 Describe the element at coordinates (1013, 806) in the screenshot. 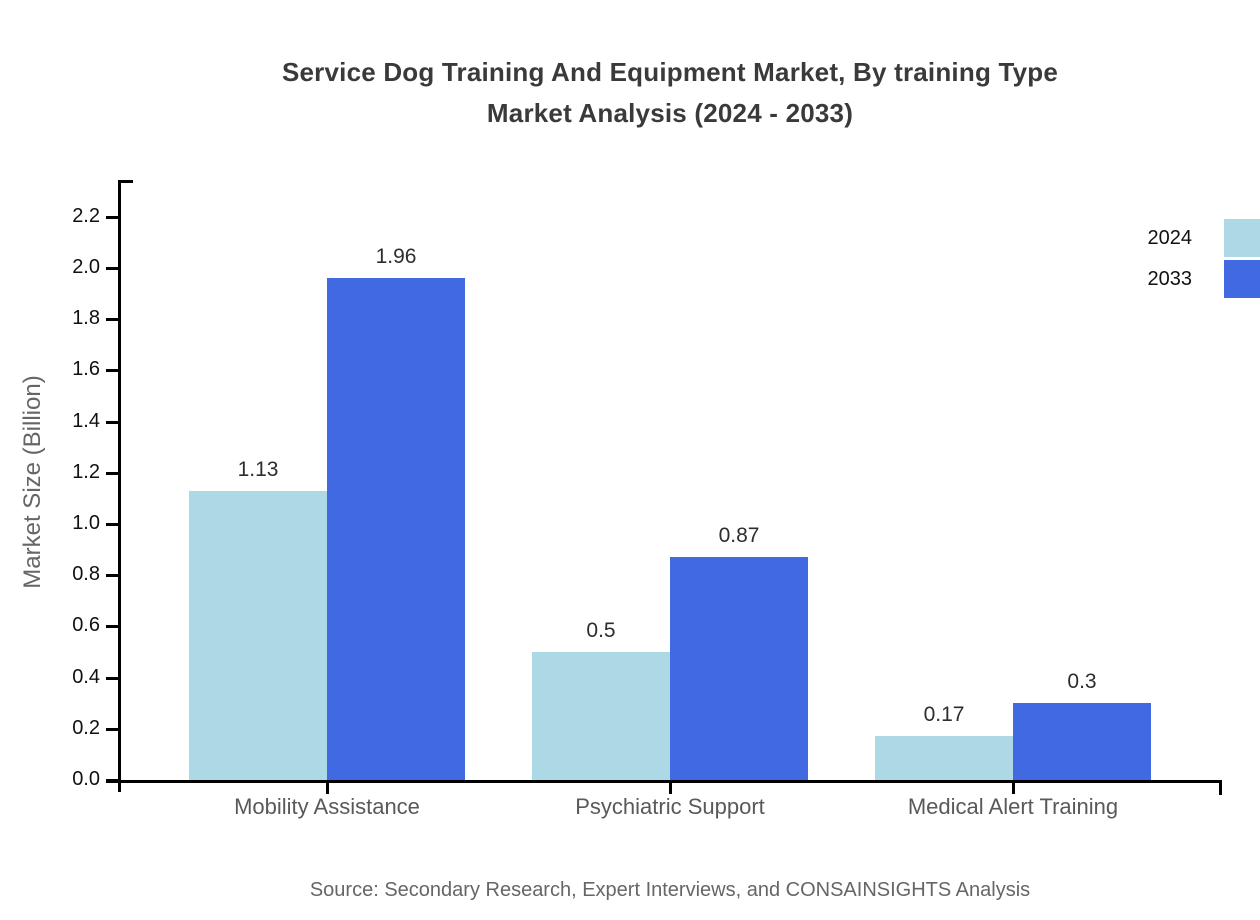

I see `category-label-2: Medical Alert Training` at that location.